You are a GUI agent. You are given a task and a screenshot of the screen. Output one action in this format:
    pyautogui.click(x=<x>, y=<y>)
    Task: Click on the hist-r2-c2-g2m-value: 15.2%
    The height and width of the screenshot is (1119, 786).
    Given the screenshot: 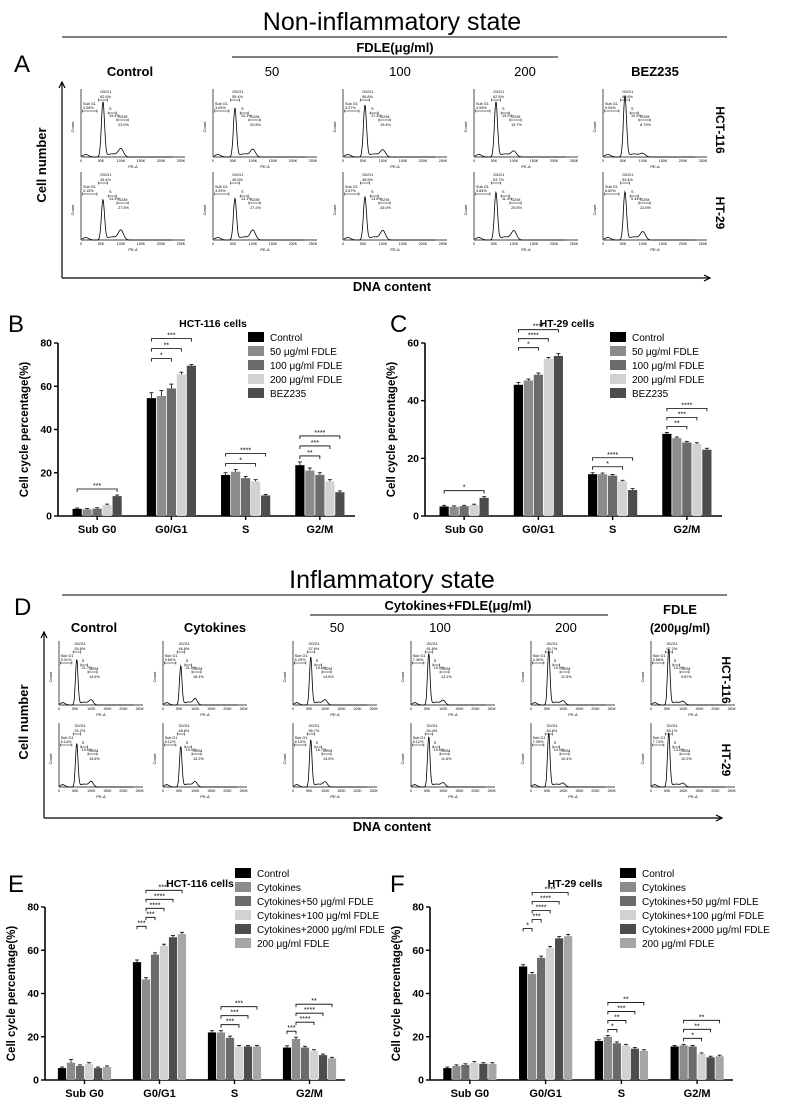 What is the action you would take?
    pyautogui.click(x=198, y=759)
    